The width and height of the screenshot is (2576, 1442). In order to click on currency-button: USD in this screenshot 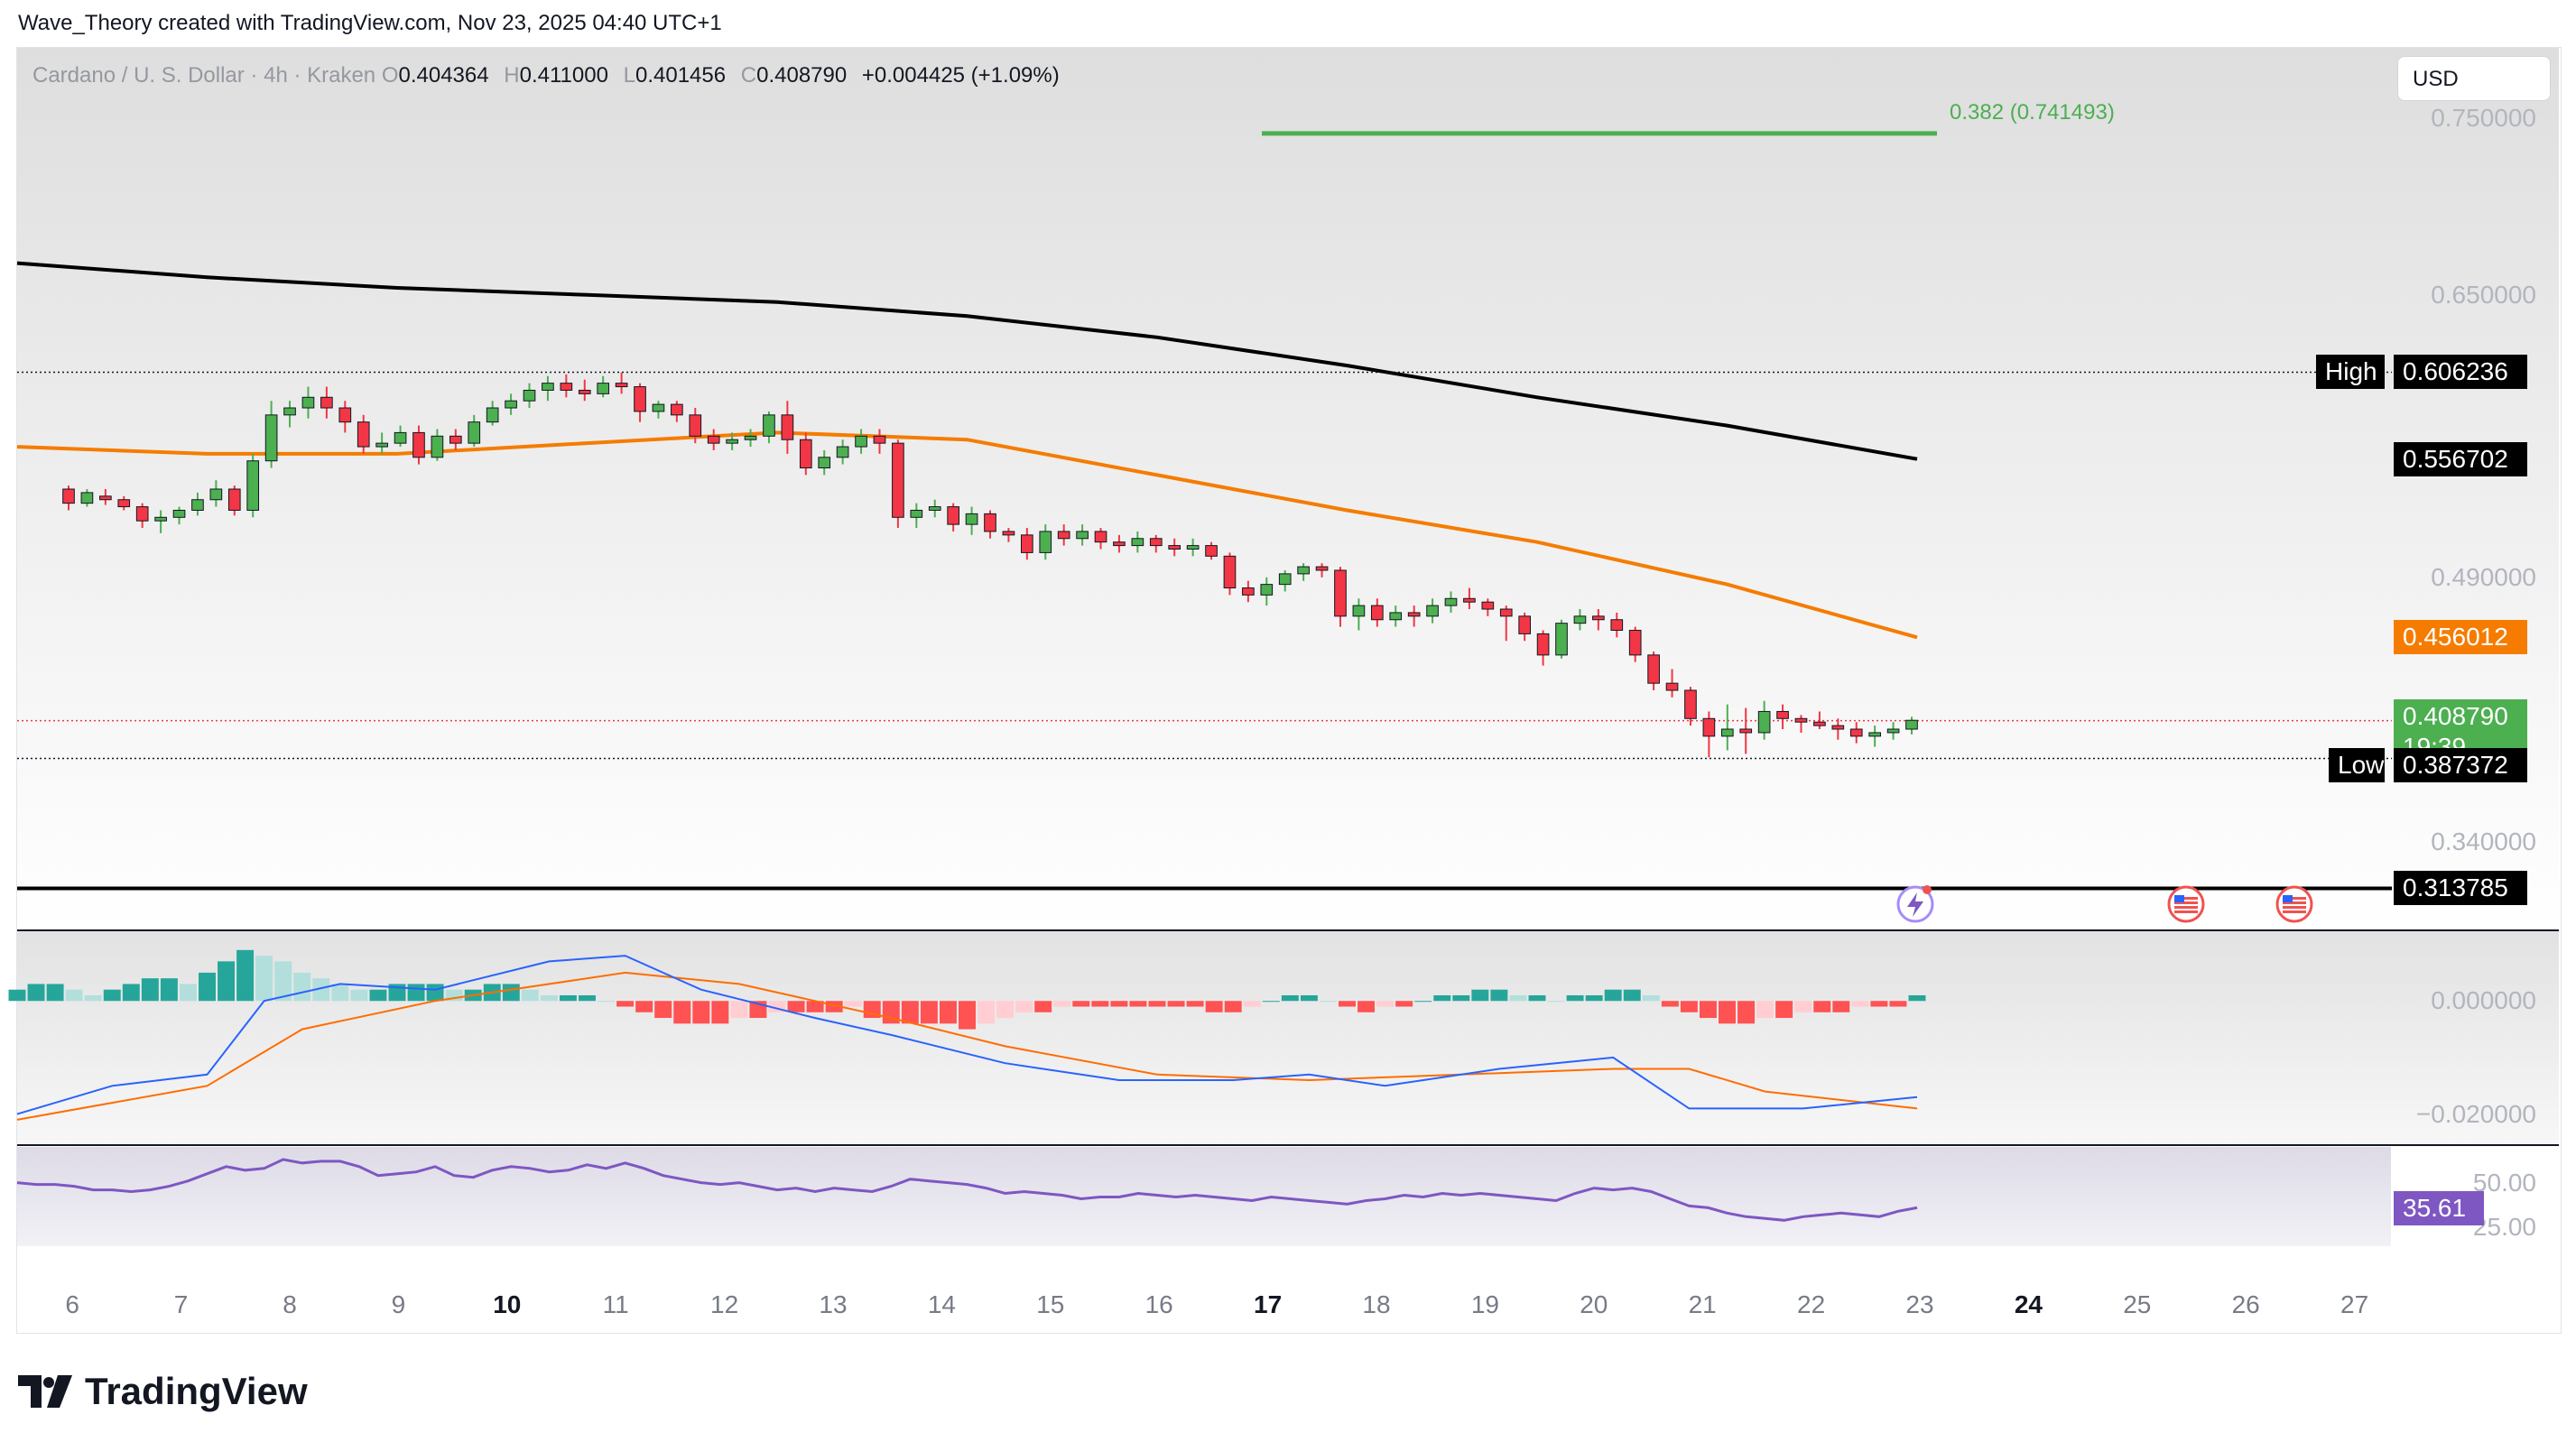, I will do `click(2474, 78)`.